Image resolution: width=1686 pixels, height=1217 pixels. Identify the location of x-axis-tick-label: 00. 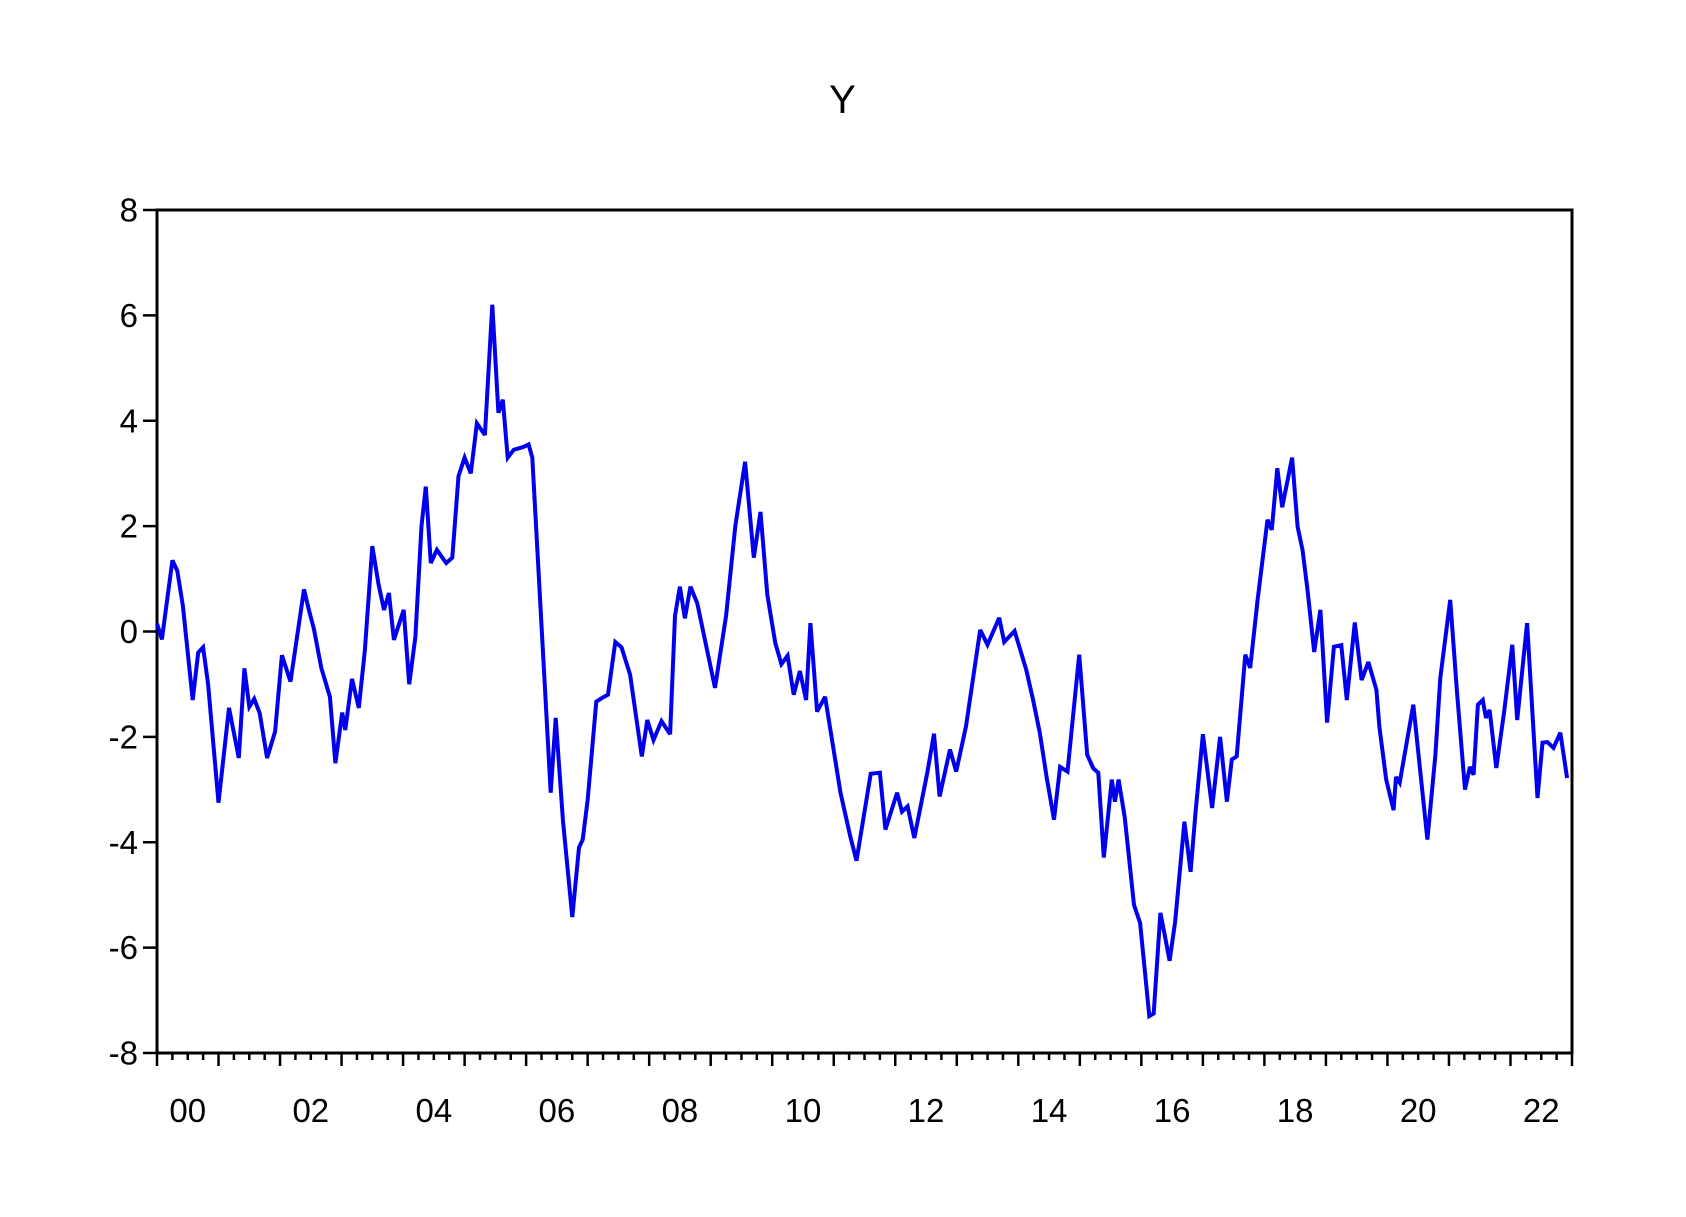
(187, 1110).